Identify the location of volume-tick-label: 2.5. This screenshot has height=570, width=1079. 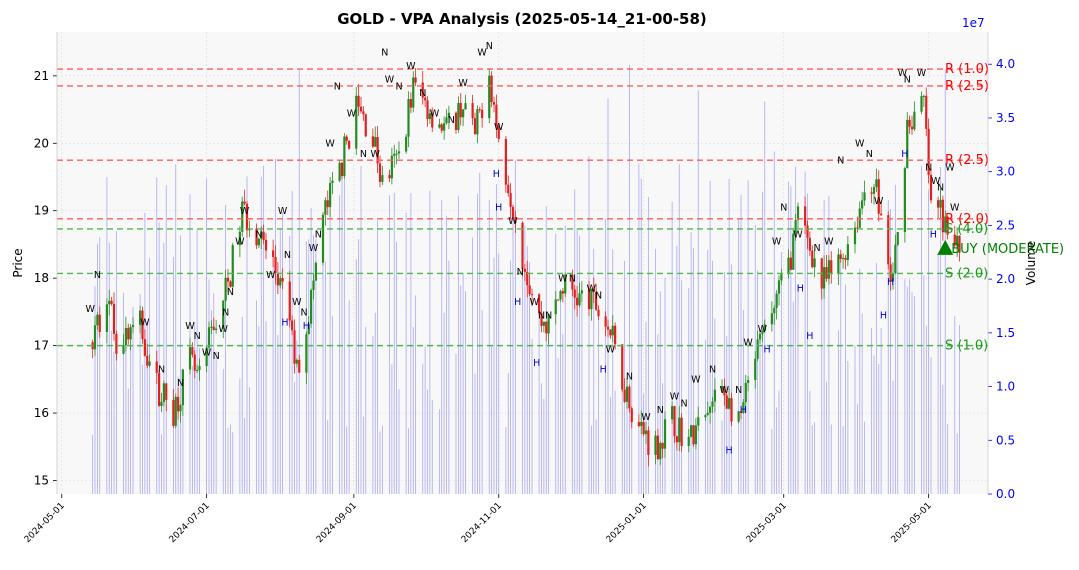
(1005, 225).